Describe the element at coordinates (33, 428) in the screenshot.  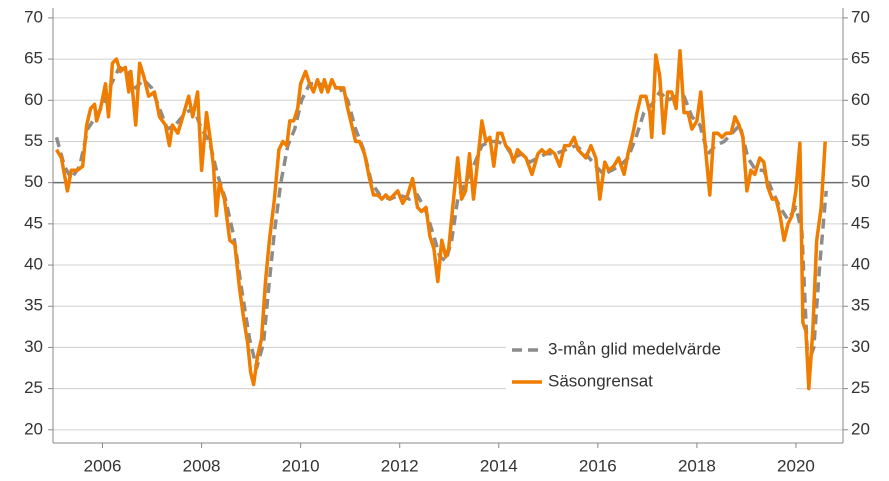
I see `y-tick-label: 20` at that location.